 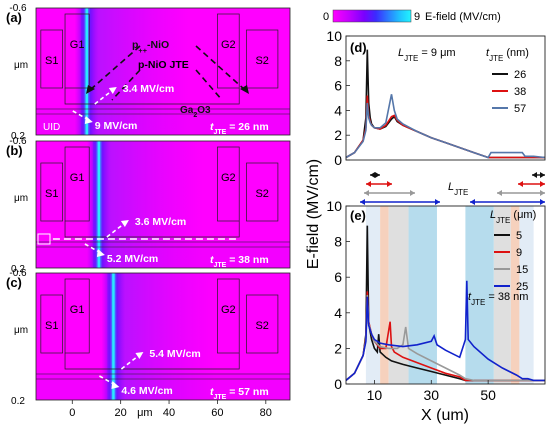 I want to click on label-p-plus-plus-nio: p++-NiO, so click(x=150, y=47).